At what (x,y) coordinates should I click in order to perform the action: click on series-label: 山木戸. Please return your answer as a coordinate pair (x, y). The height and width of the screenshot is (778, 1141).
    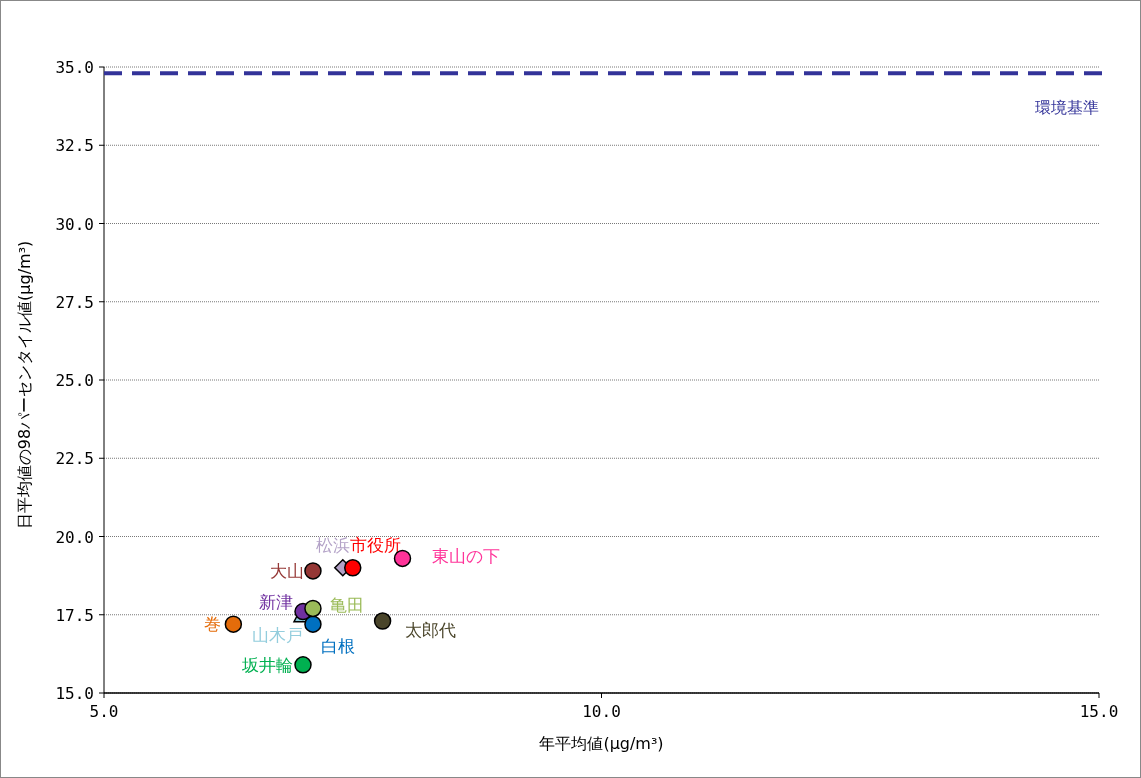
    Looking at the image, I should click on (277, 634).